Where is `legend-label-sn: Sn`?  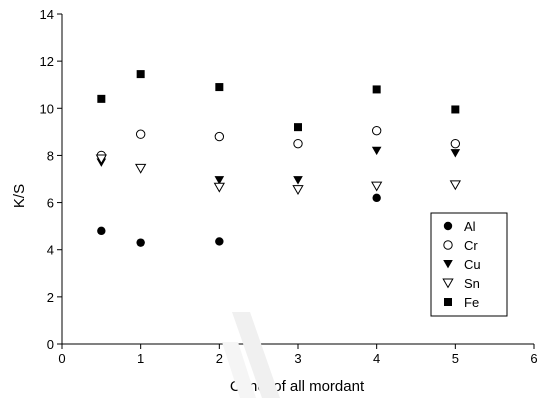 legend-label-sn: Sn is located at coordinates (472, 283).